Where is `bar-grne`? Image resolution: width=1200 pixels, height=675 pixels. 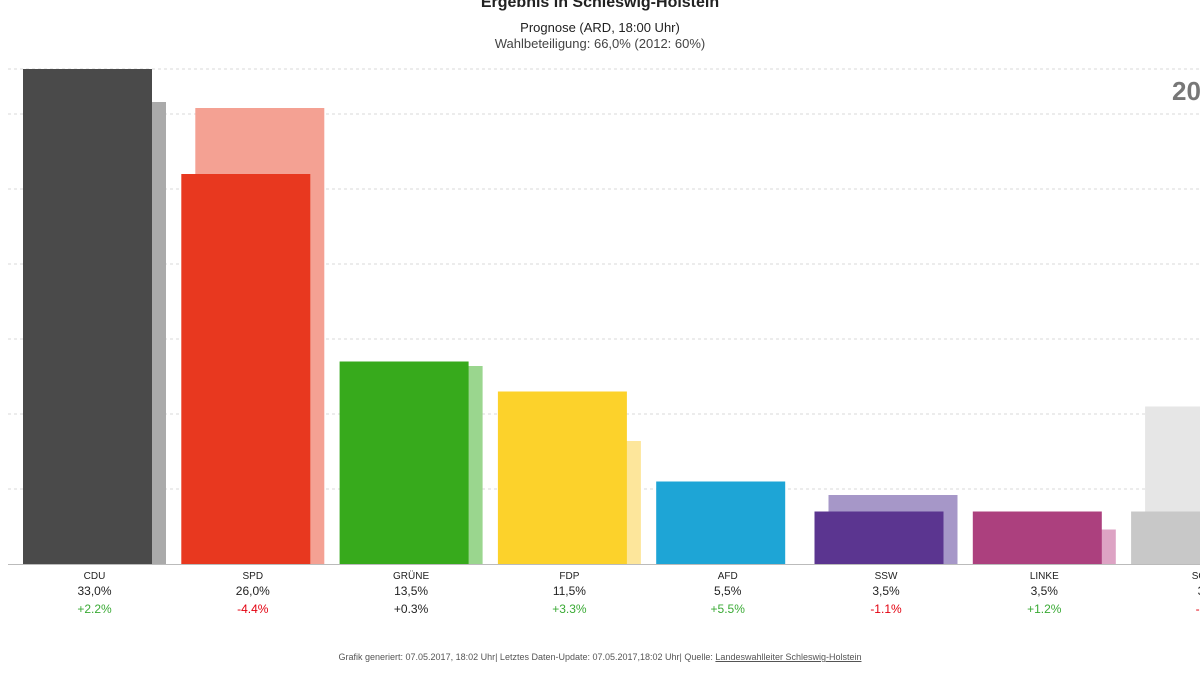
bar-grne is located at coordinates (404, 462).